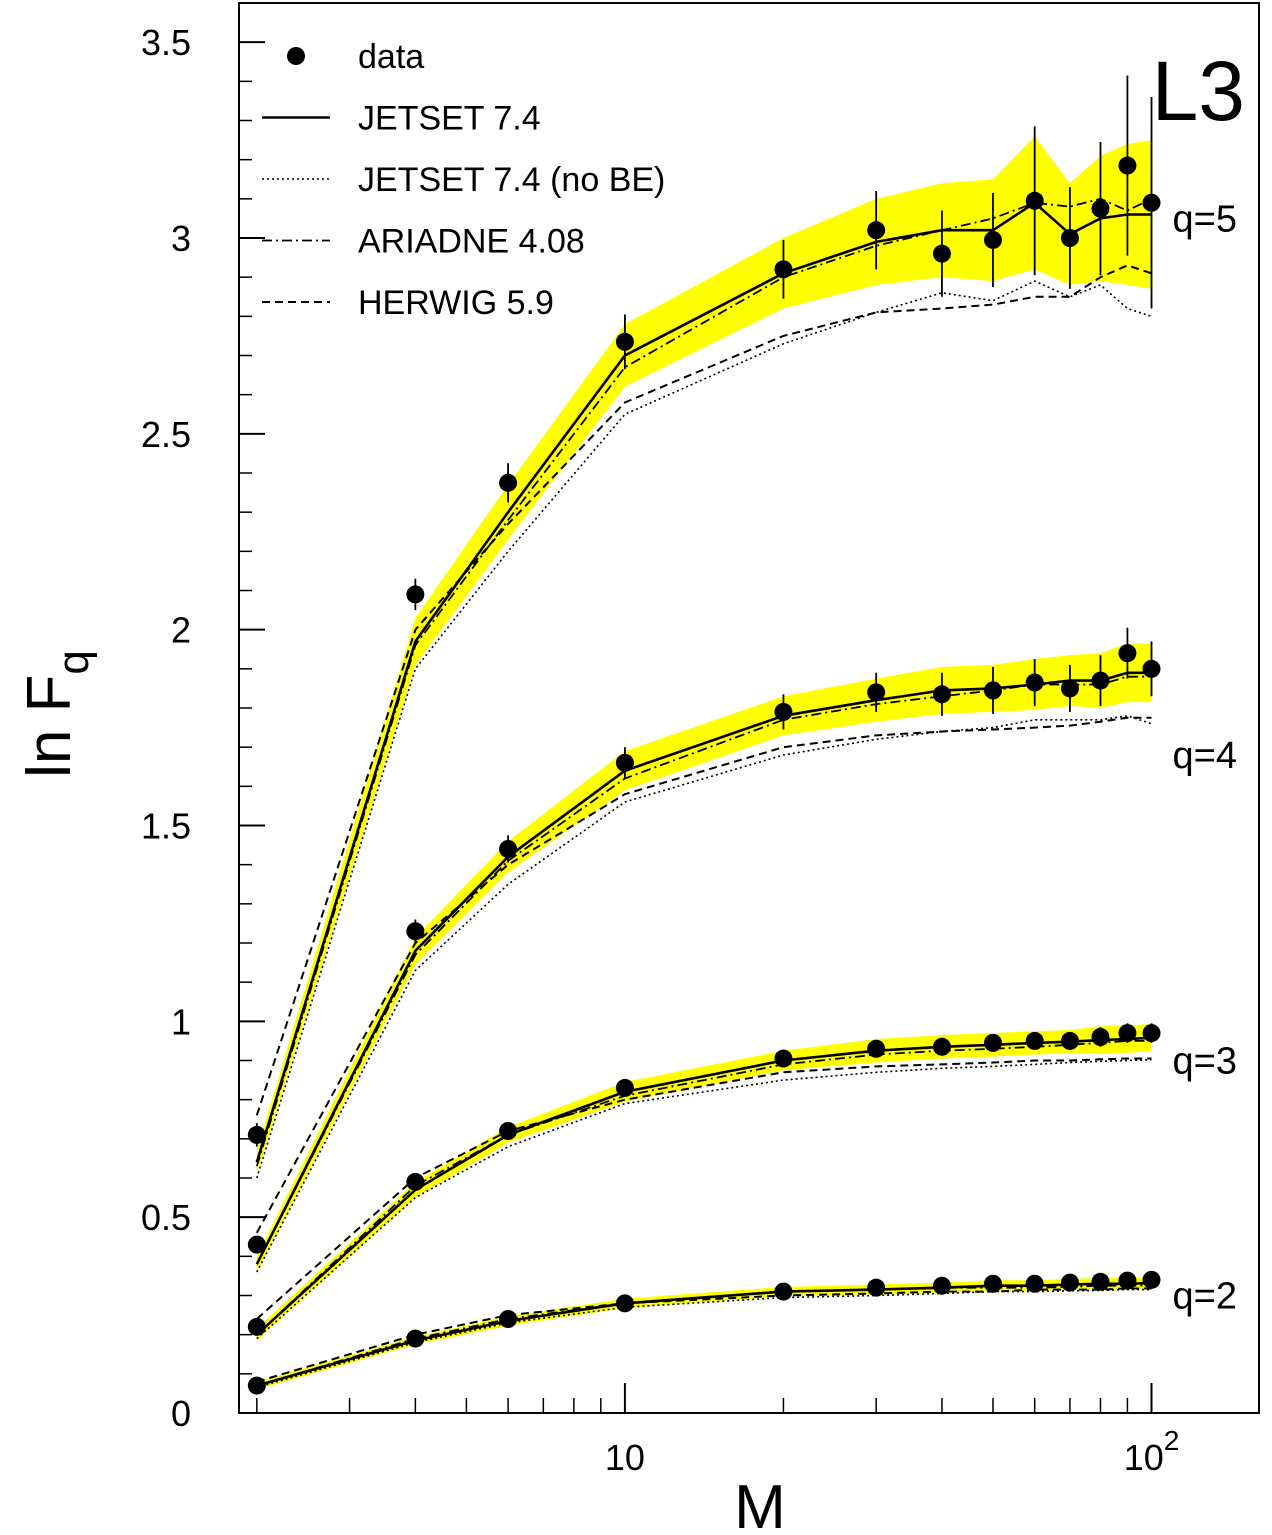 The height and width of the screenshot is (1535, 1272). I want to click on y-axis-title-main: ln F, so click(49, 726).